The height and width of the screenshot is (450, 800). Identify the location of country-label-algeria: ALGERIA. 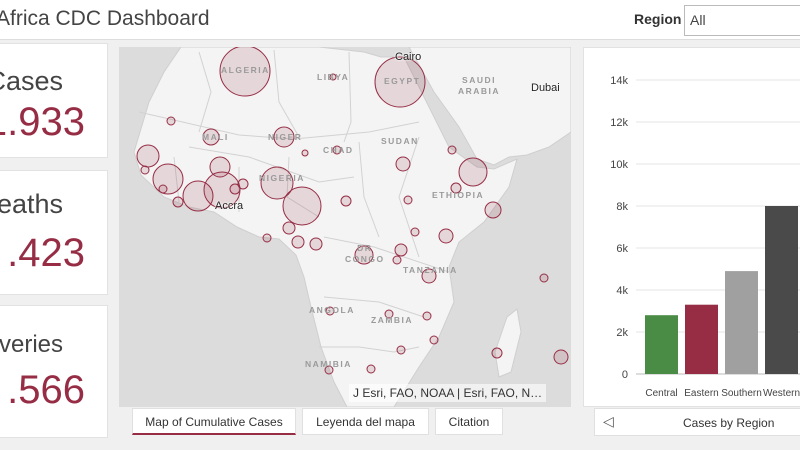
(245, 70).